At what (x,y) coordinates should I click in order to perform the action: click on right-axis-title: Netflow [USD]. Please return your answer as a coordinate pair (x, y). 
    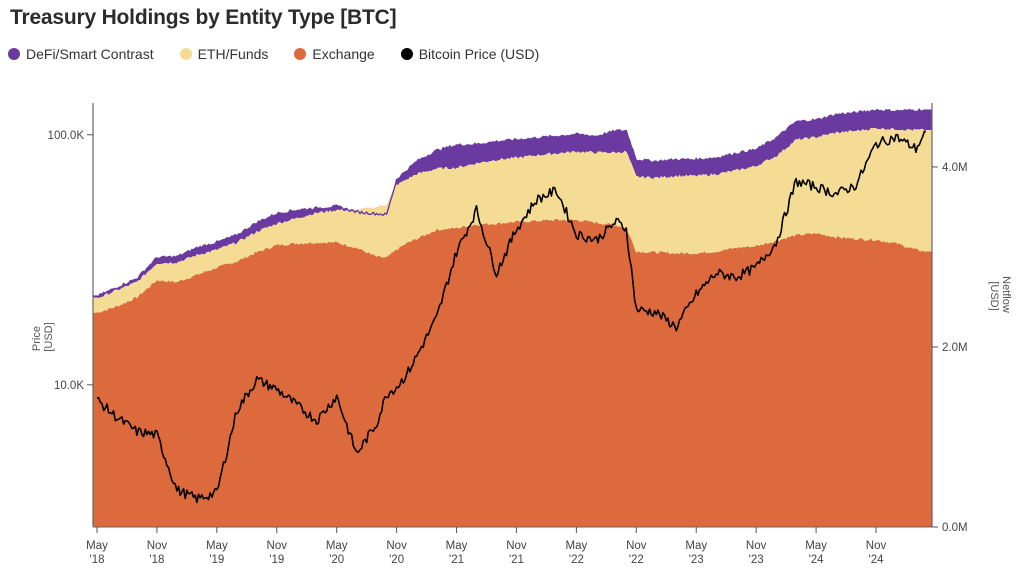
    Looking at the image, I should click on (1000, 296).